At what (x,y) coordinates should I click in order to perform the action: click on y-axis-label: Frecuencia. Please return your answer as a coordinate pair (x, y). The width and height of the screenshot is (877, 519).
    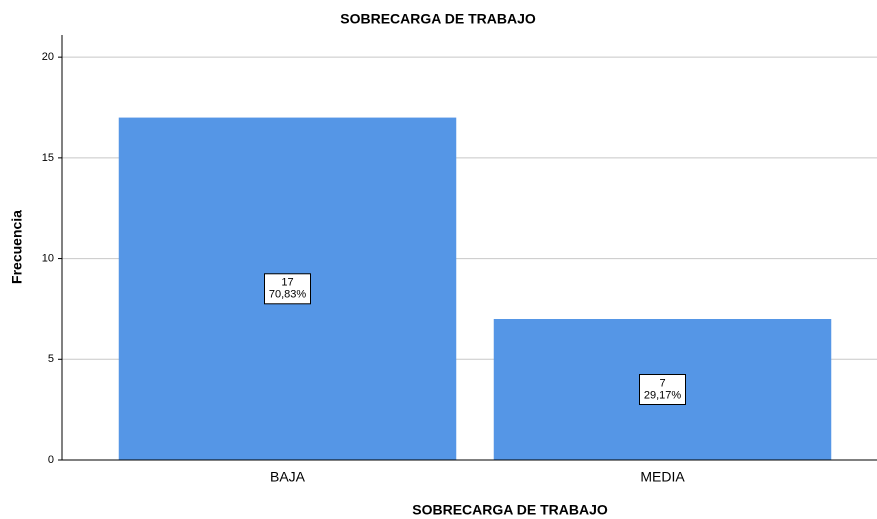
    Looking at the image, I should click on (17, 247).